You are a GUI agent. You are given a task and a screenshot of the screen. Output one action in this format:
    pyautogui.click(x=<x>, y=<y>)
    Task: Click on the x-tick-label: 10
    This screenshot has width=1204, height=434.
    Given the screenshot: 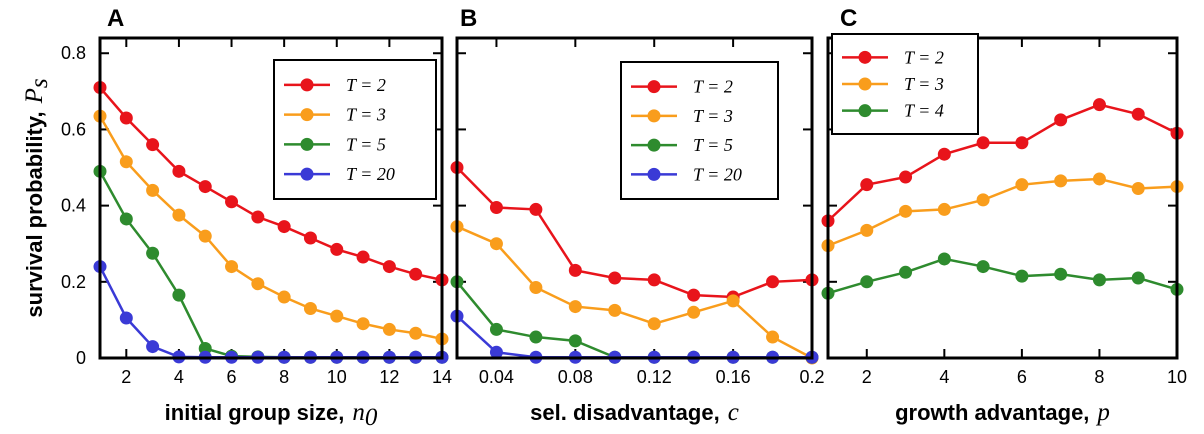 What is the action you would take?
    pyautogui.click(x=1177, y=377)
    